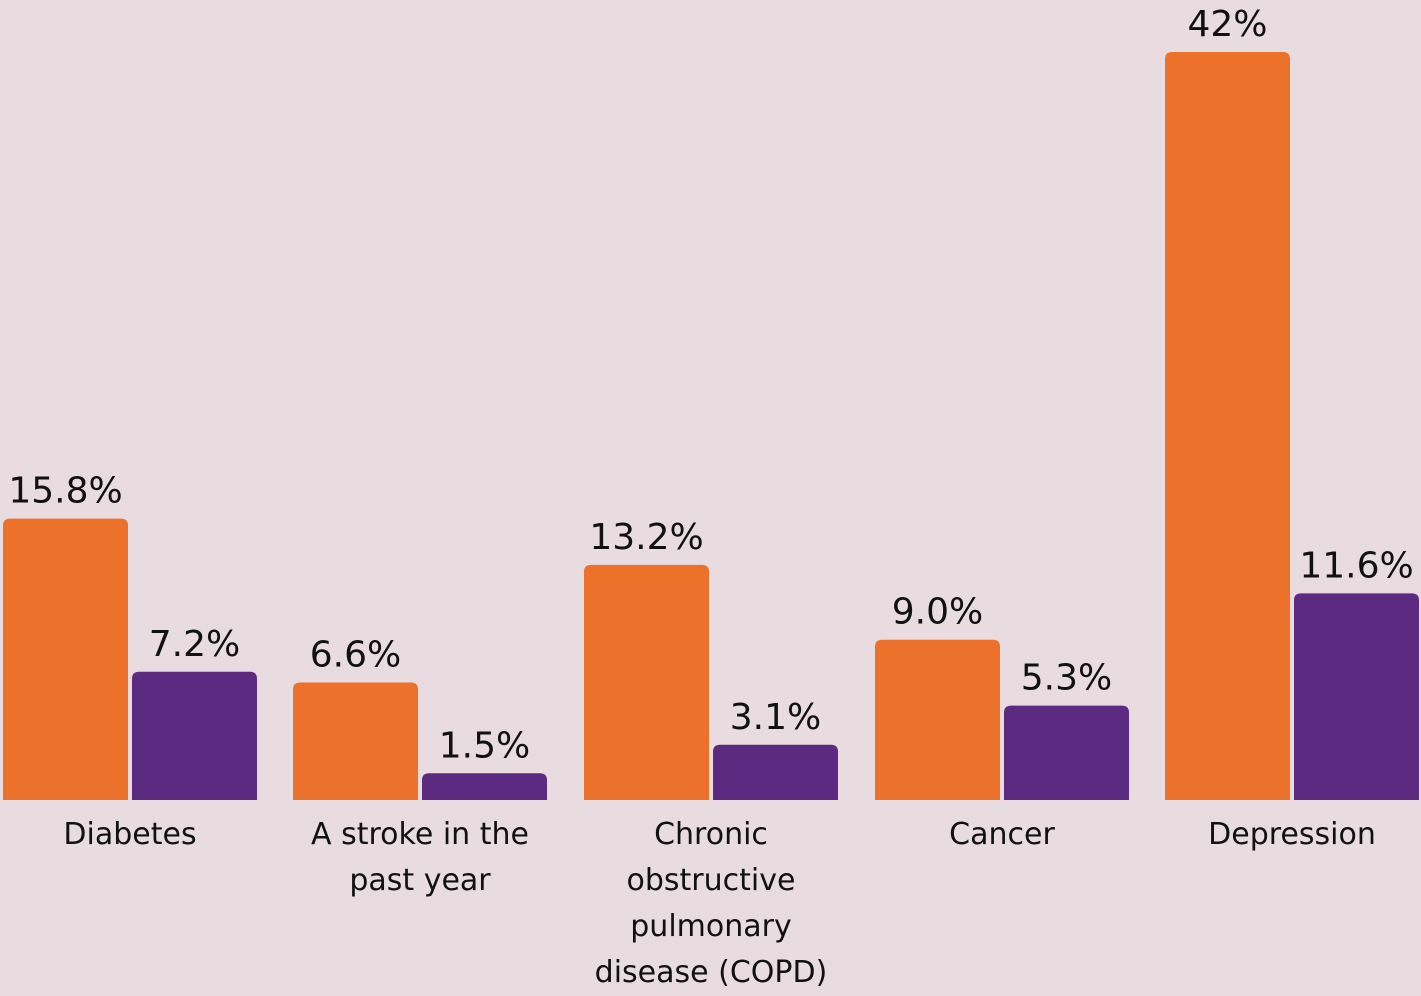  What do you see at coordinates (646, 537) in the screenshot?
I see `value-label-series1-3: 13.2%` at bounding box center [646, 537].